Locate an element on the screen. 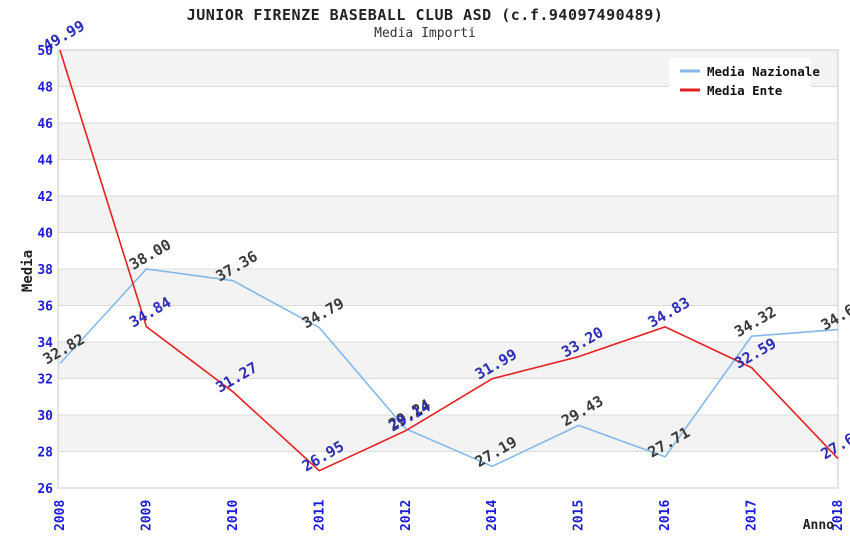 This screenshot has width=850, height=550. y-tick-label: 46 is located at coordinates (45, 124).